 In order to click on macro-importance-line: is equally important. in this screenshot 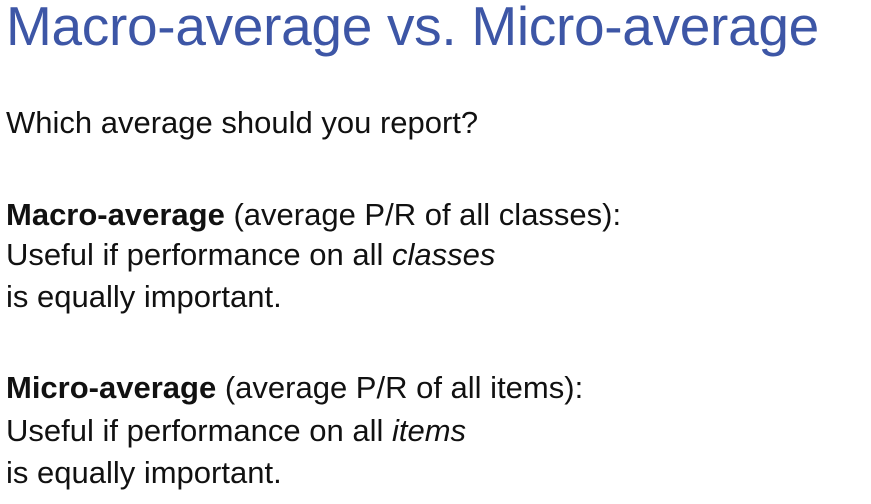, I will do `click(144, 296)`.